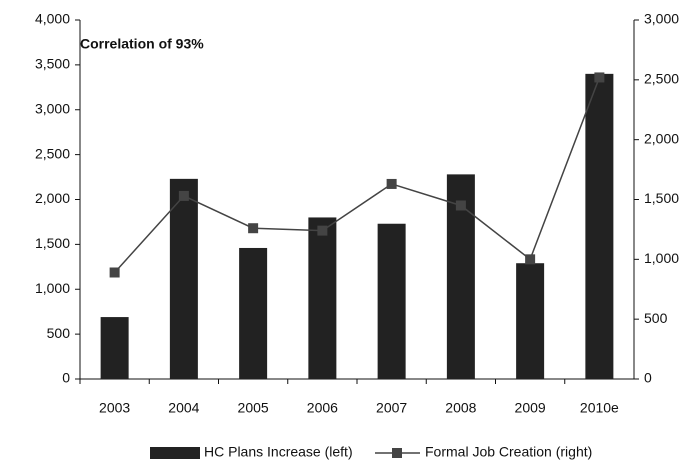 The width and height of the screenshot is (699, 467). What do you see at coordinates (391, 408) in the screenshot?
I see `x-tick-label: 2007` at bounding box center [391, 408].